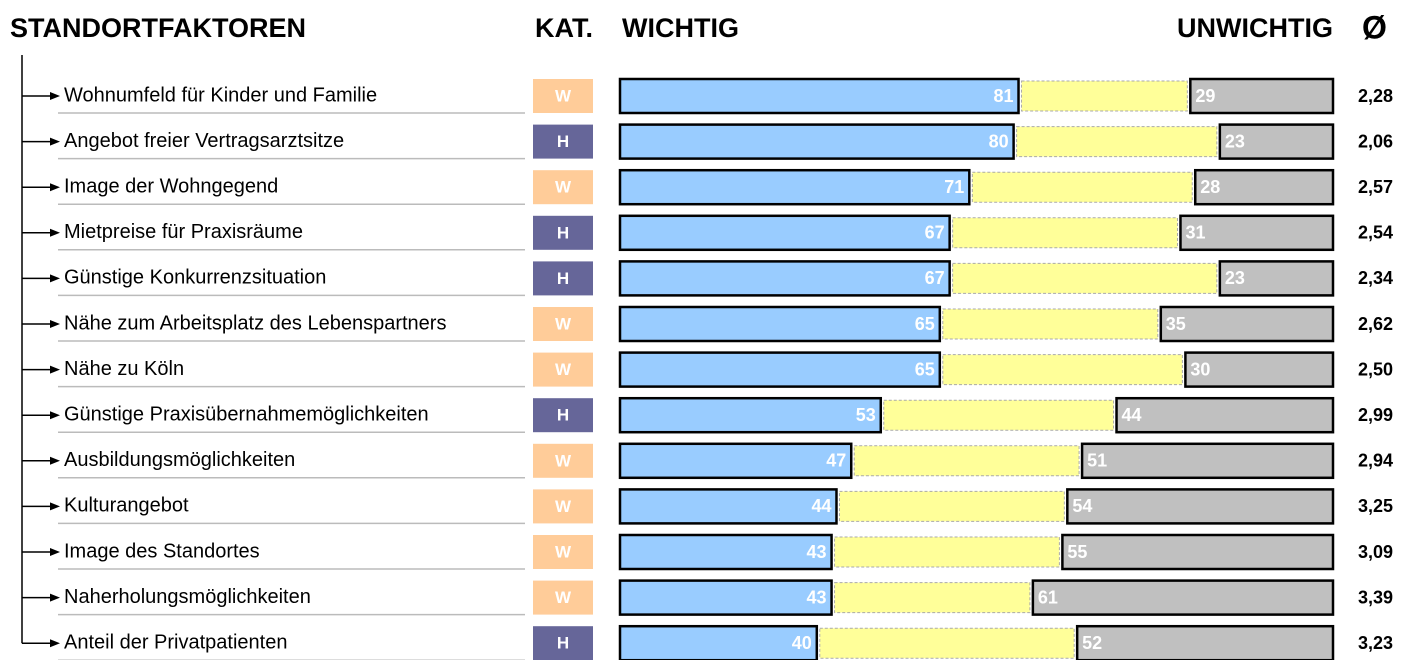 The width and height of the screenshot is (1409, 660). Describe the element at coordinates (954, 187) in the screenshot. I see `value-label: 71` at that location.